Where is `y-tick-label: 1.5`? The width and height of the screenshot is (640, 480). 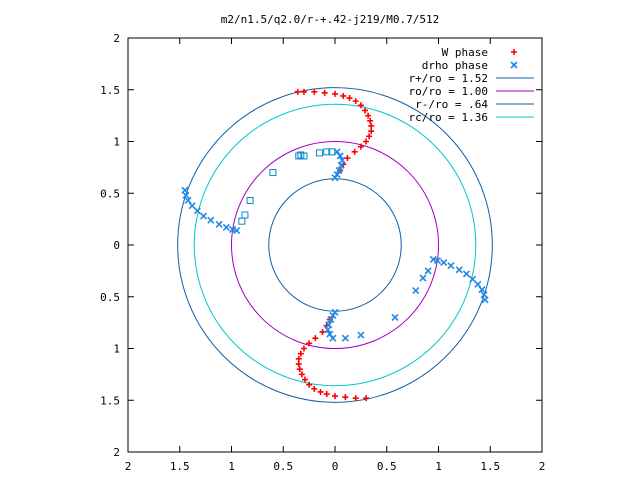 y-tick-label: 1.5 is located at coordinates (110, 90).